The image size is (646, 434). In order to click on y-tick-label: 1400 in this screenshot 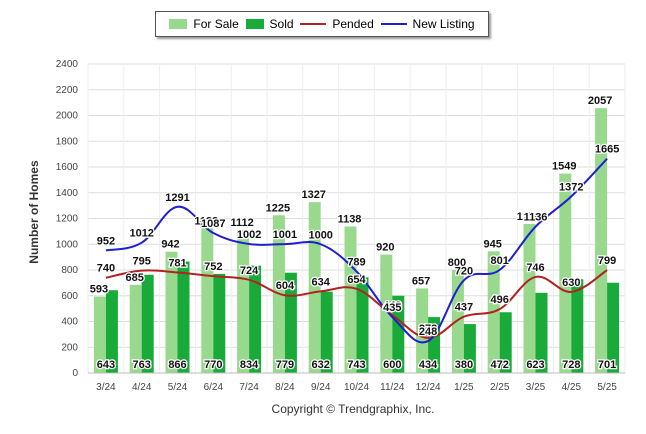, I will do `click(67, 193)`.